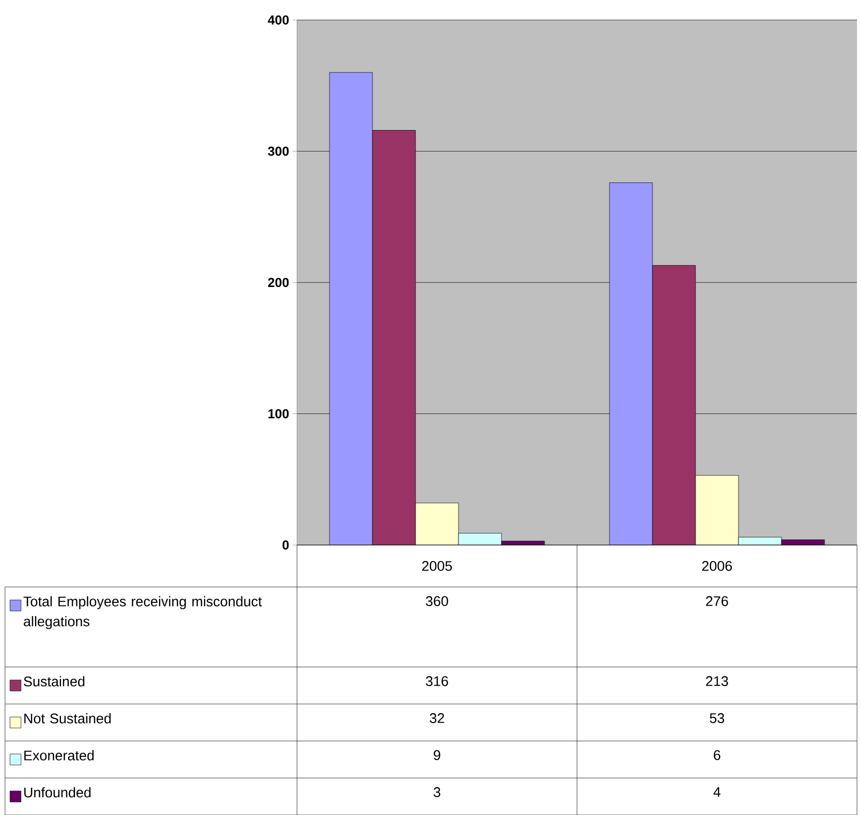 The width and height of the screenshot is (861, 815). What do you see at coordinates (480, 539) in the screenshot?
I see `bar` at bounding box center [480, 539].